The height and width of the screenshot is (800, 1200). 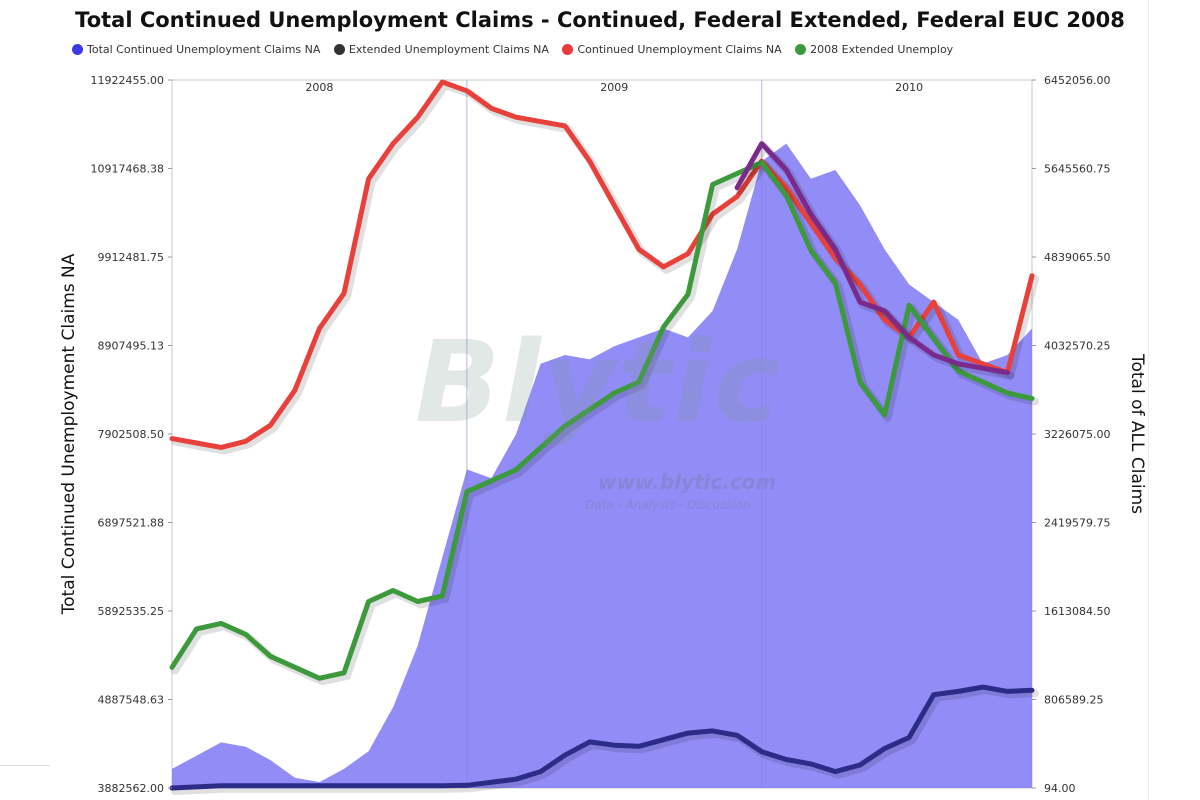 I want to click on page-divider, so click(x=25, y=765).